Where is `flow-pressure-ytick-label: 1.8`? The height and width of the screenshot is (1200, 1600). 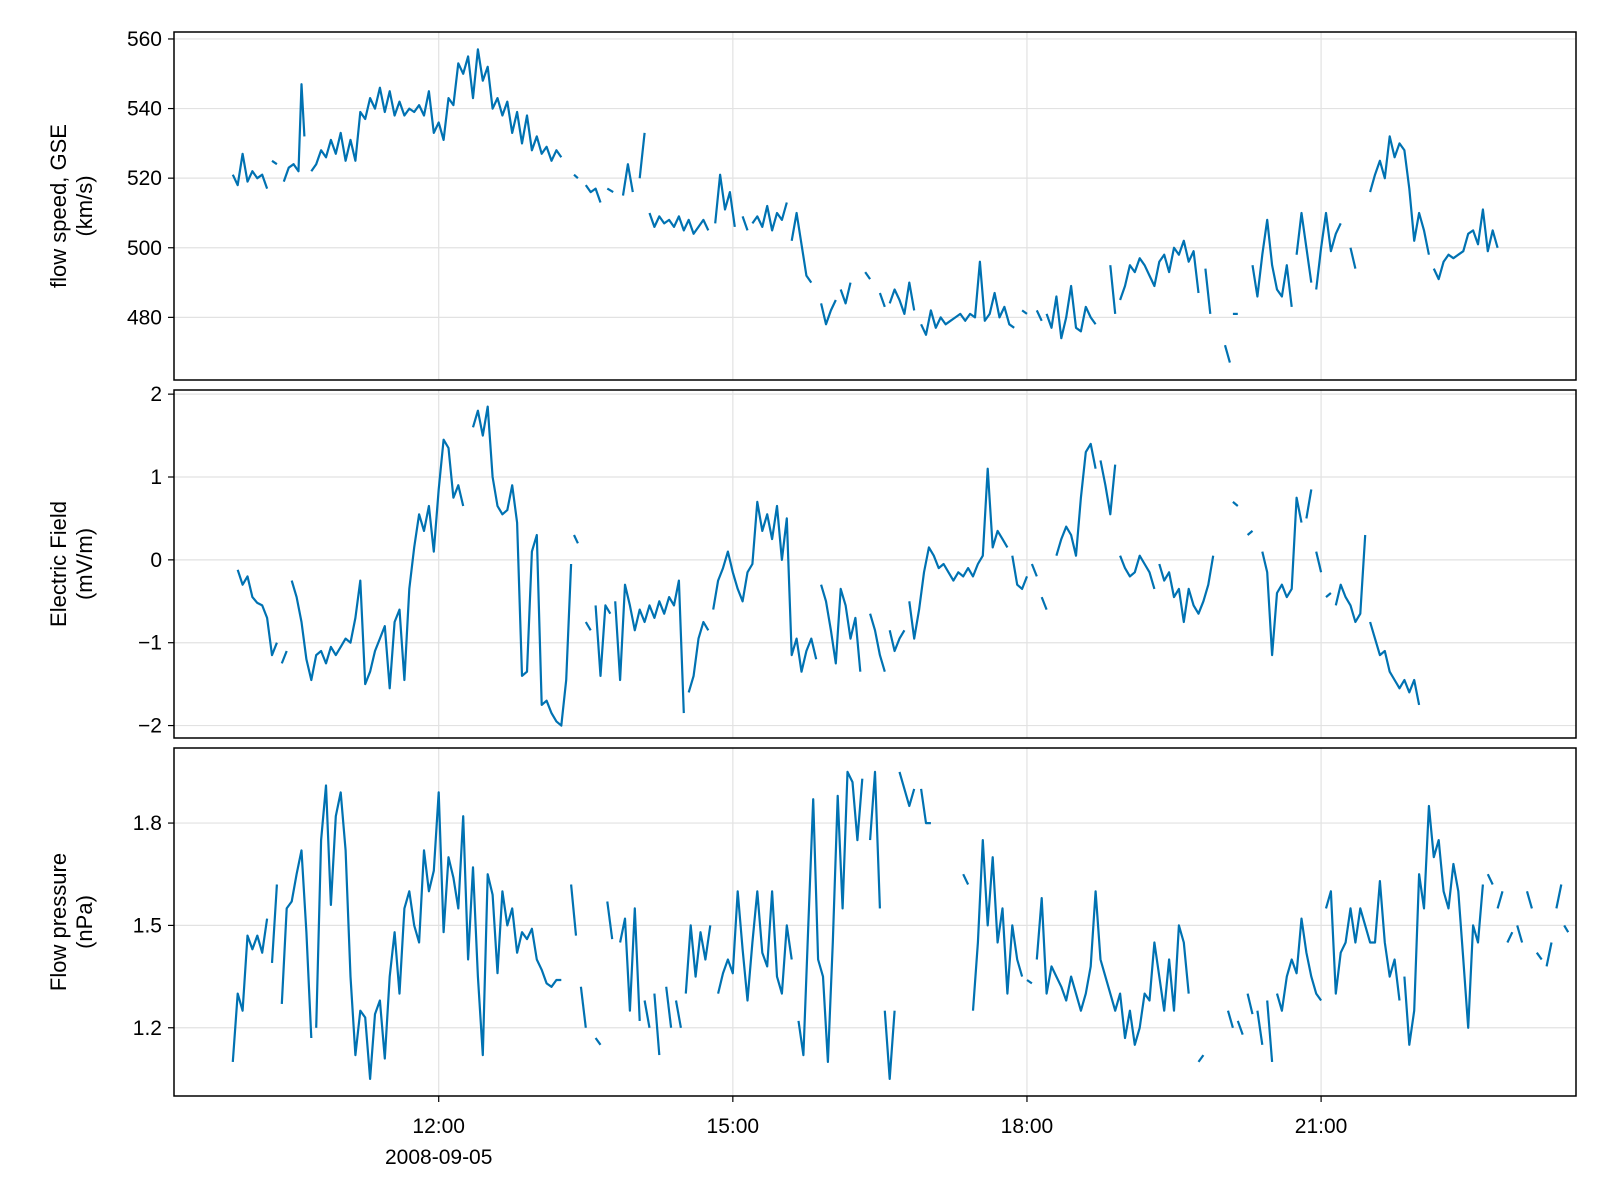
flow-pressure-ytick-label: 1.8 is located at coordinates (147, 823).